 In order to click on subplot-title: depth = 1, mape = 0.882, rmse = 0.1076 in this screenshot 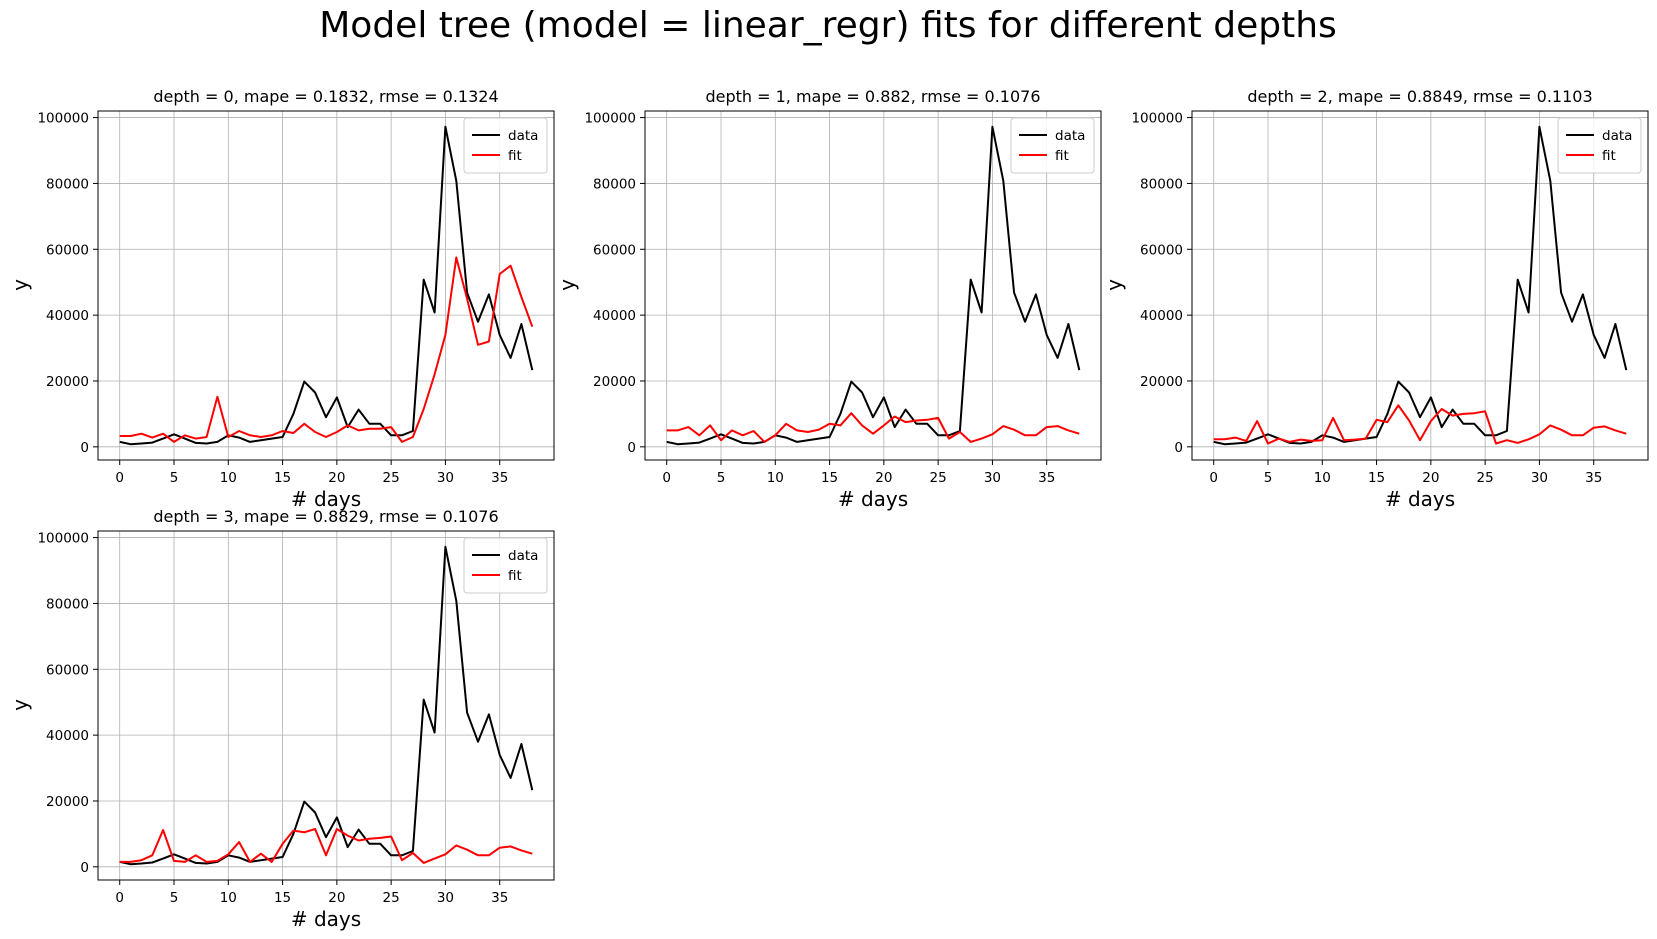, I will do `click(872, 96)`.